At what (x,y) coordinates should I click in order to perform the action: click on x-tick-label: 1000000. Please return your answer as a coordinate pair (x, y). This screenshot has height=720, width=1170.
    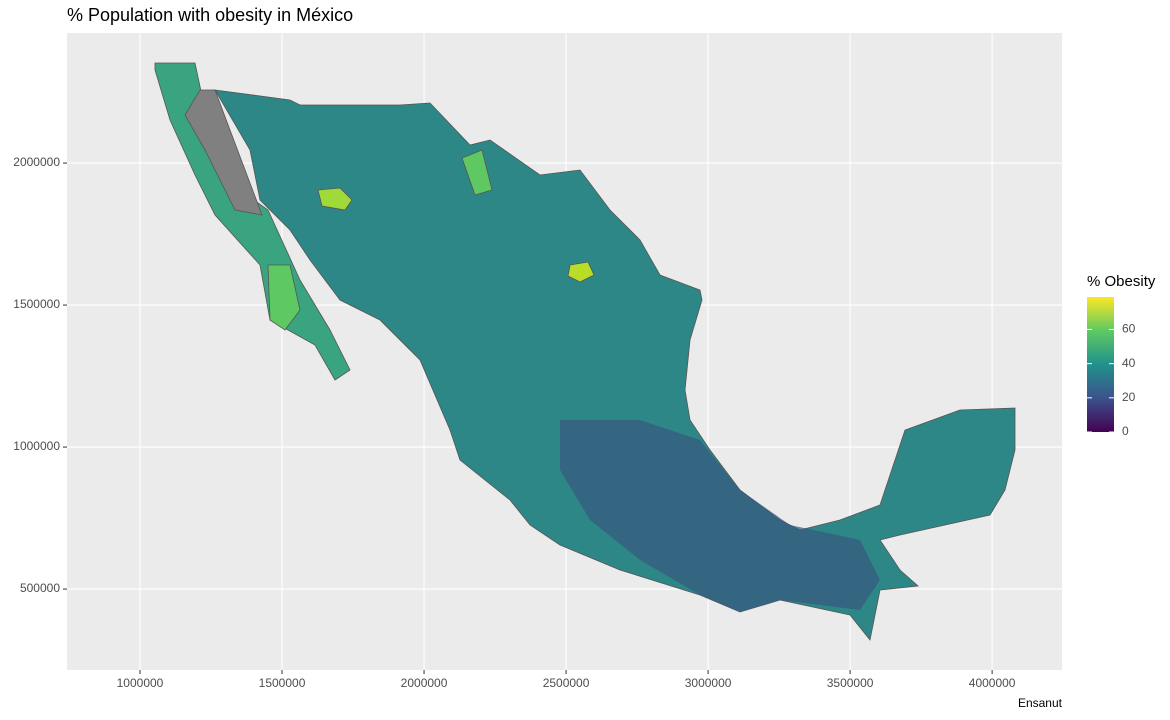
    Looking at the image, I should click on (140, 683).